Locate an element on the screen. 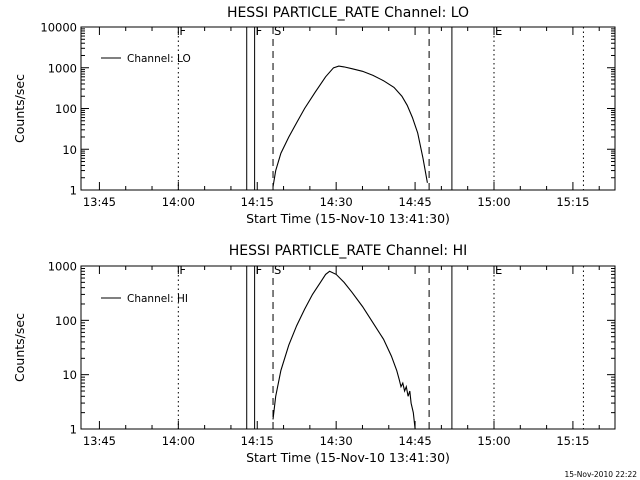 The height and width of the screenshot is (480, 640). legend-label: Channel: LO is located at coordinates (159, 59).